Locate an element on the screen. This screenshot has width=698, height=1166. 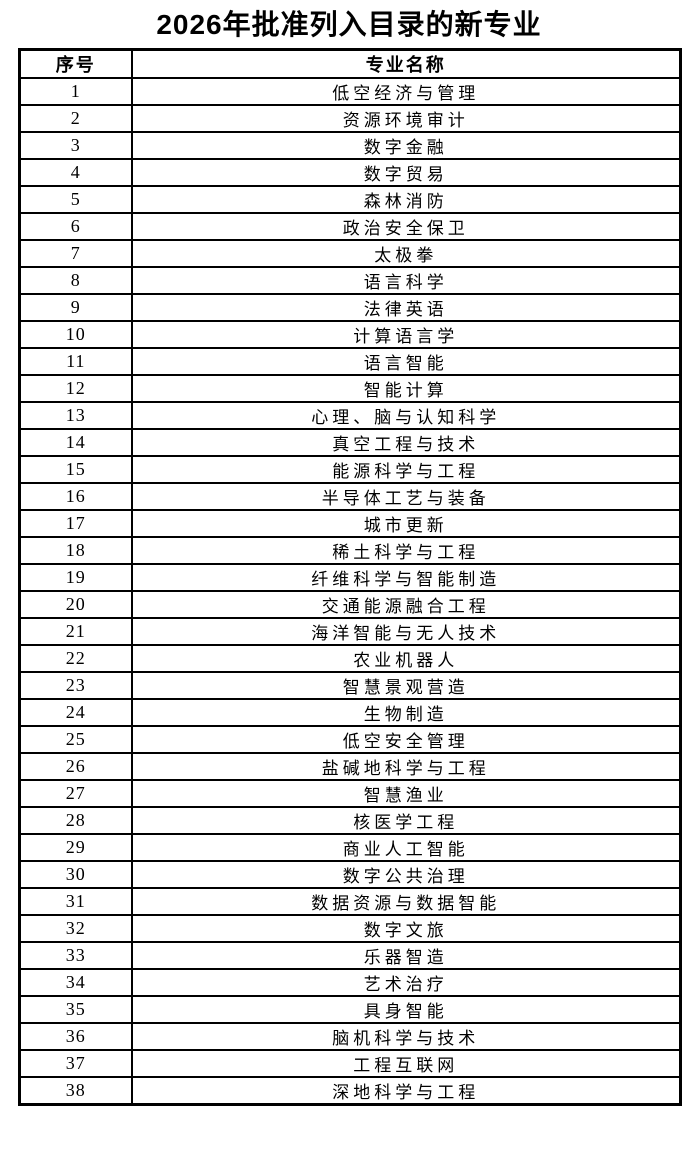
table-row: 14 真空工程与技术 is located at coordinates (350, 442).